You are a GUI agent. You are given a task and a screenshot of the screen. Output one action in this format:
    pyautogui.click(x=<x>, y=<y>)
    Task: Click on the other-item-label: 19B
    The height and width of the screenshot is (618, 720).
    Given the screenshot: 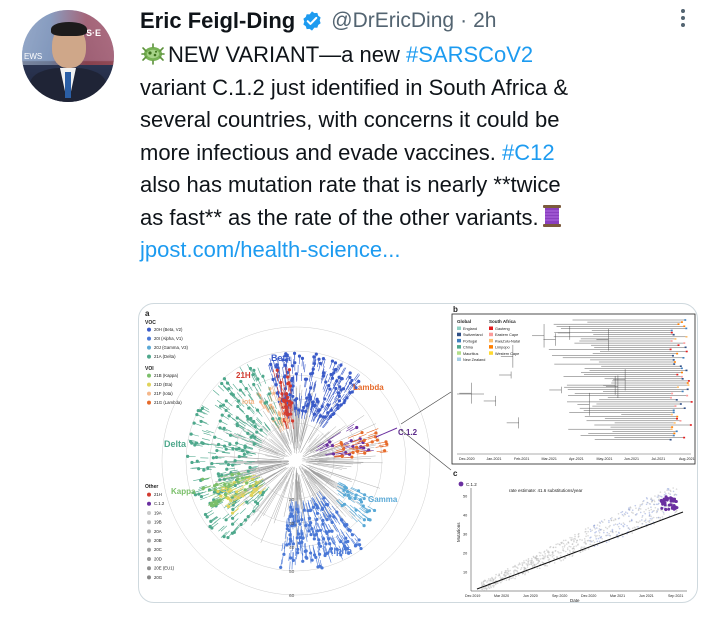 What is the action you would take?
    pyautogui.click(x=158, y=522)
    